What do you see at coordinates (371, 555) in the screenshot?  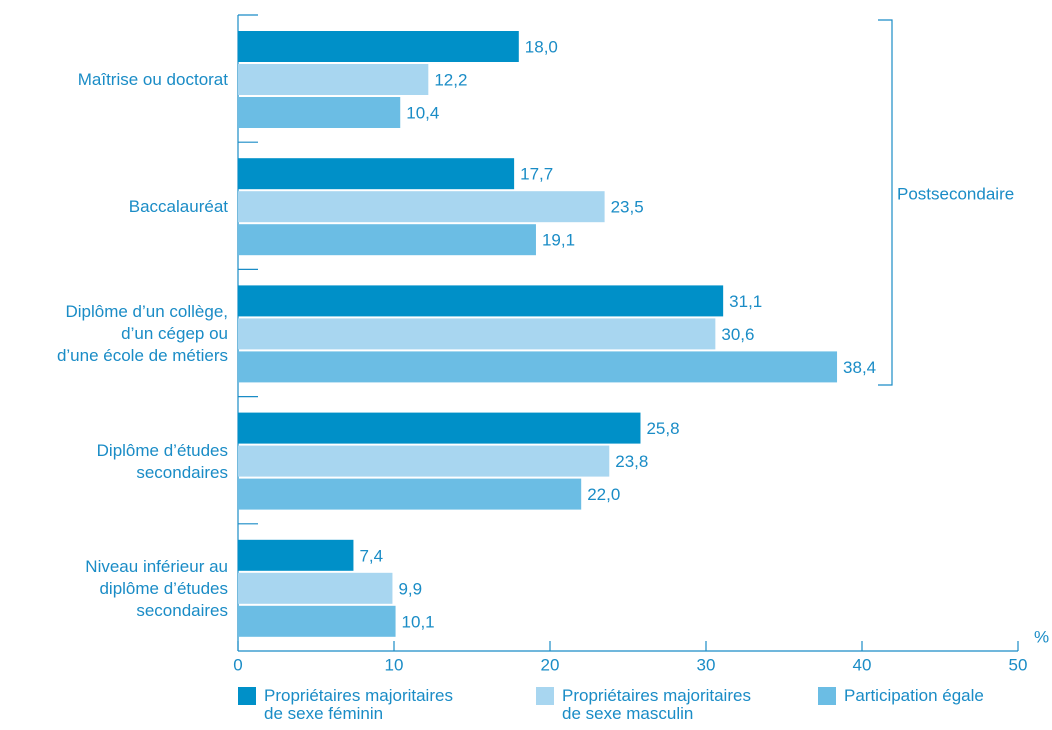 I see `value-label: 7,4` at bounding box center [371, 555].